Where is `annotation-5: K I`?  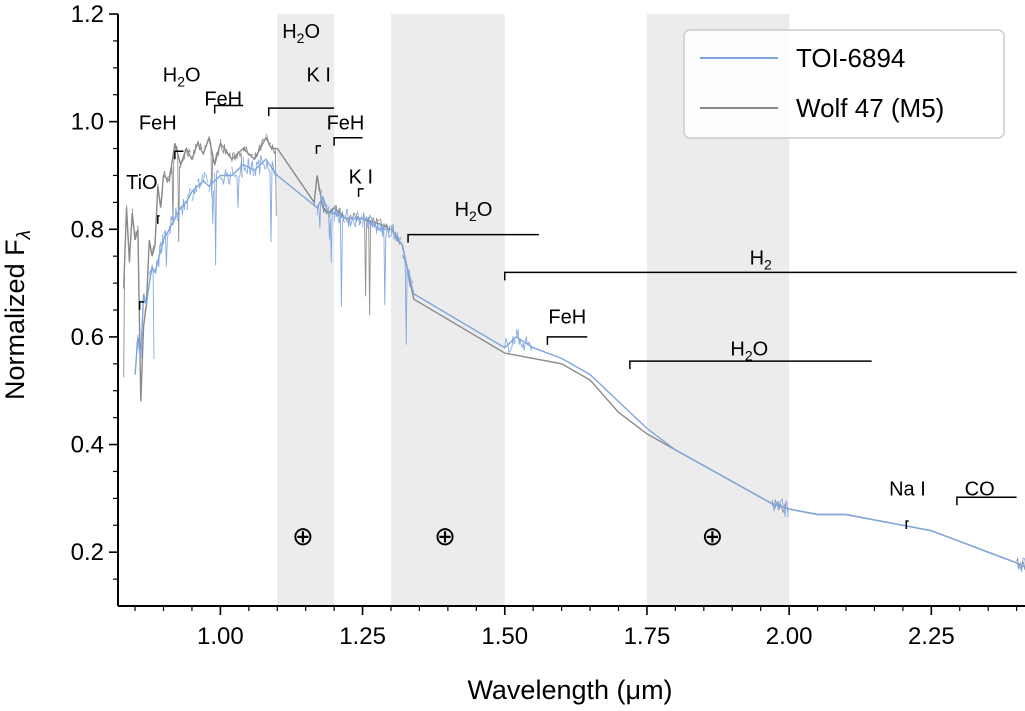 annotation-5: K I is located at coordinates (319, 109).